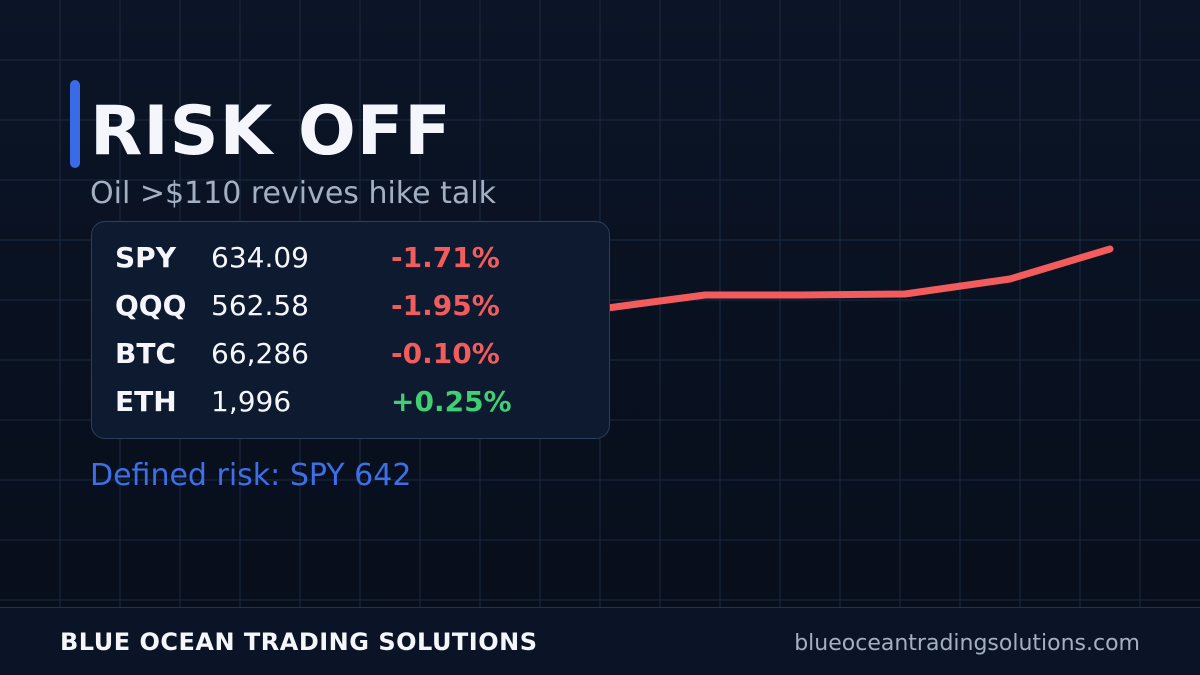 Image resolution: width=1200 pixels, height=675 pixels. What do you see at coordinates (299, 642) in the screenshot?
I see `brand: BLUE OCEAN TRADING SOLUTIONS` at bounding box center [299, 642].